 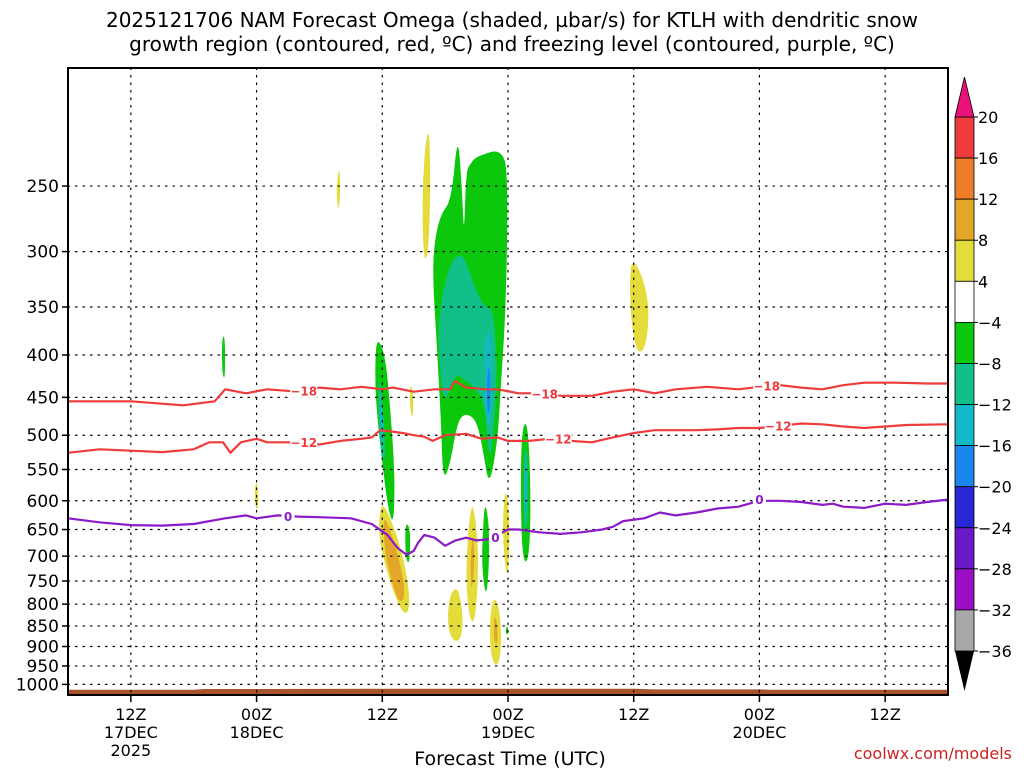 What do you see at coordinates (43, 308) in the screenshot?
I see `y-tick-label-350: 350` at bounding box center [43, 308].